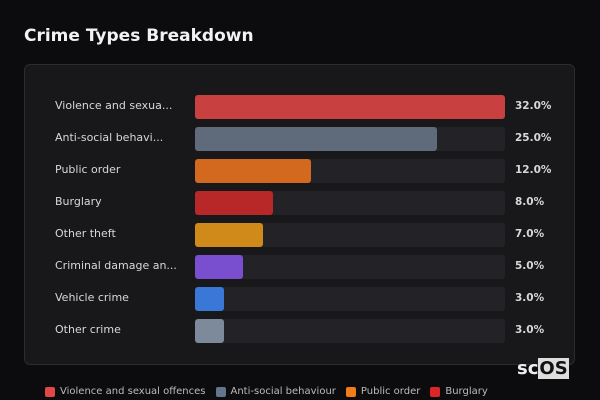  I want to click on logo: scOS, so click(543, 368).